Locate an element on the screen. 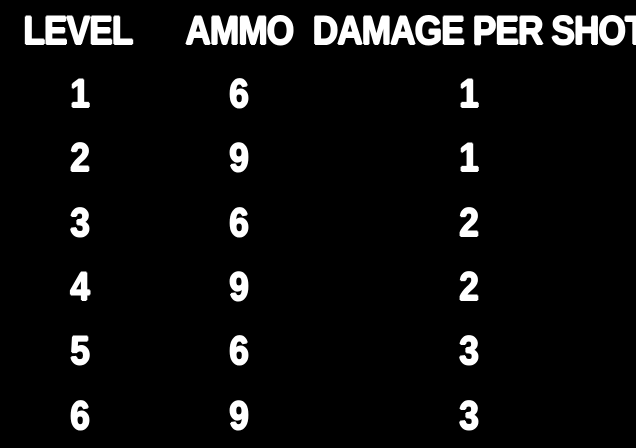  table-row: 2 9 1 is located at coordinates (318, 158).